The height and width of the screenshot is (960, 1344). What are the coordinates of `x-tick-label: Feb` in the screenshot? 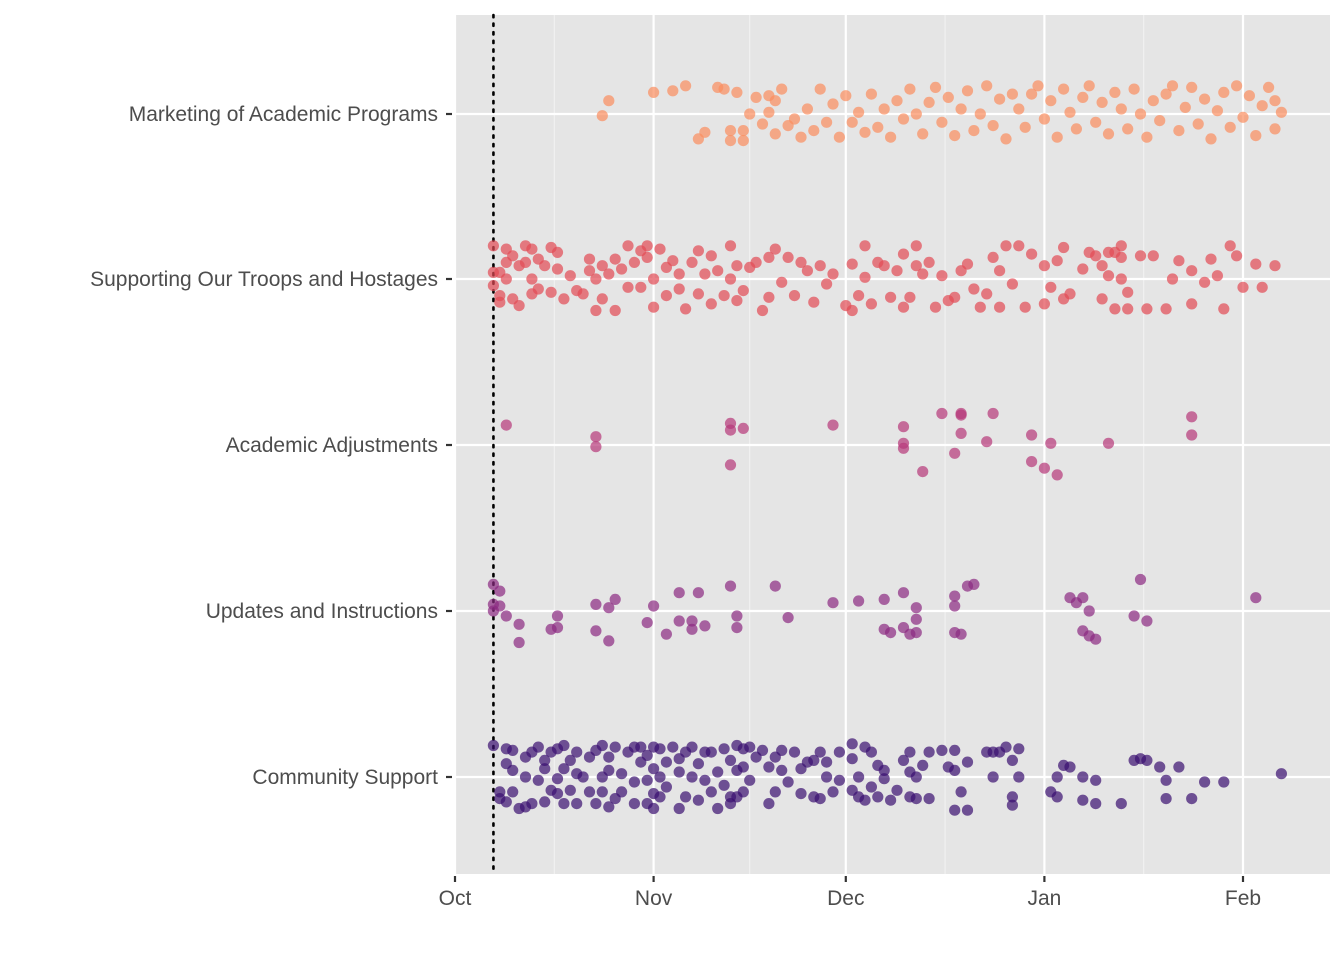 It's located at (1243, 898).